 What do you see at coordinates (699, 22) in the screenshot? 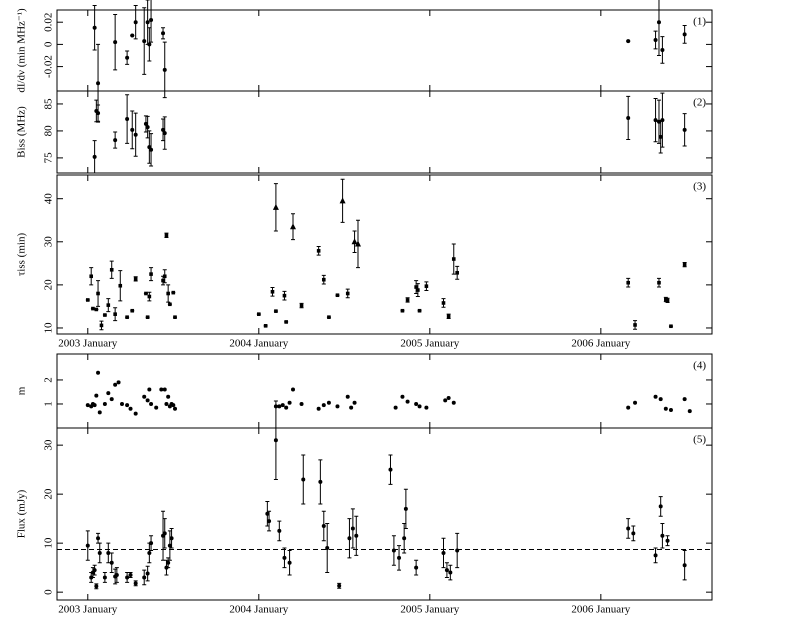
I see `panel-label: (1)` at bounding box center [699, 22].